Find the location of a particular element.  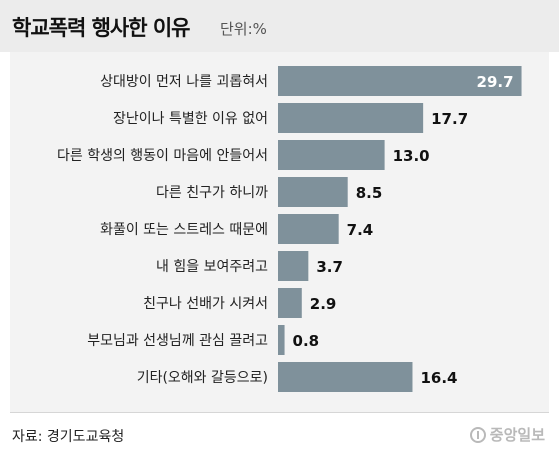

value-label: 13.0 is located at coordinates (411, 156).